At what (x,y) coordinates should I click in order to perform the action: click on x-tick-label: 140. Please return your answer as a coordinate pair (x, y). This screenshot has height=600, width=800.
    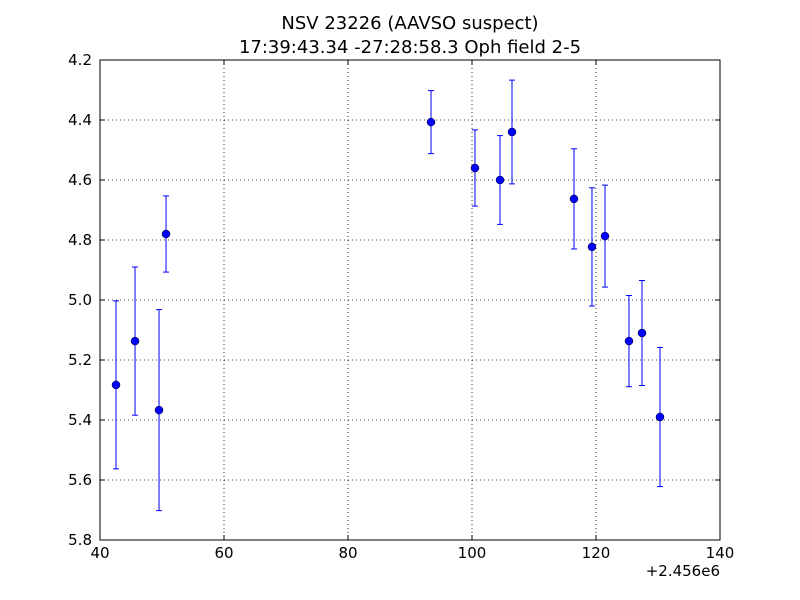
    Looking at the image, I should click on (720, 553).